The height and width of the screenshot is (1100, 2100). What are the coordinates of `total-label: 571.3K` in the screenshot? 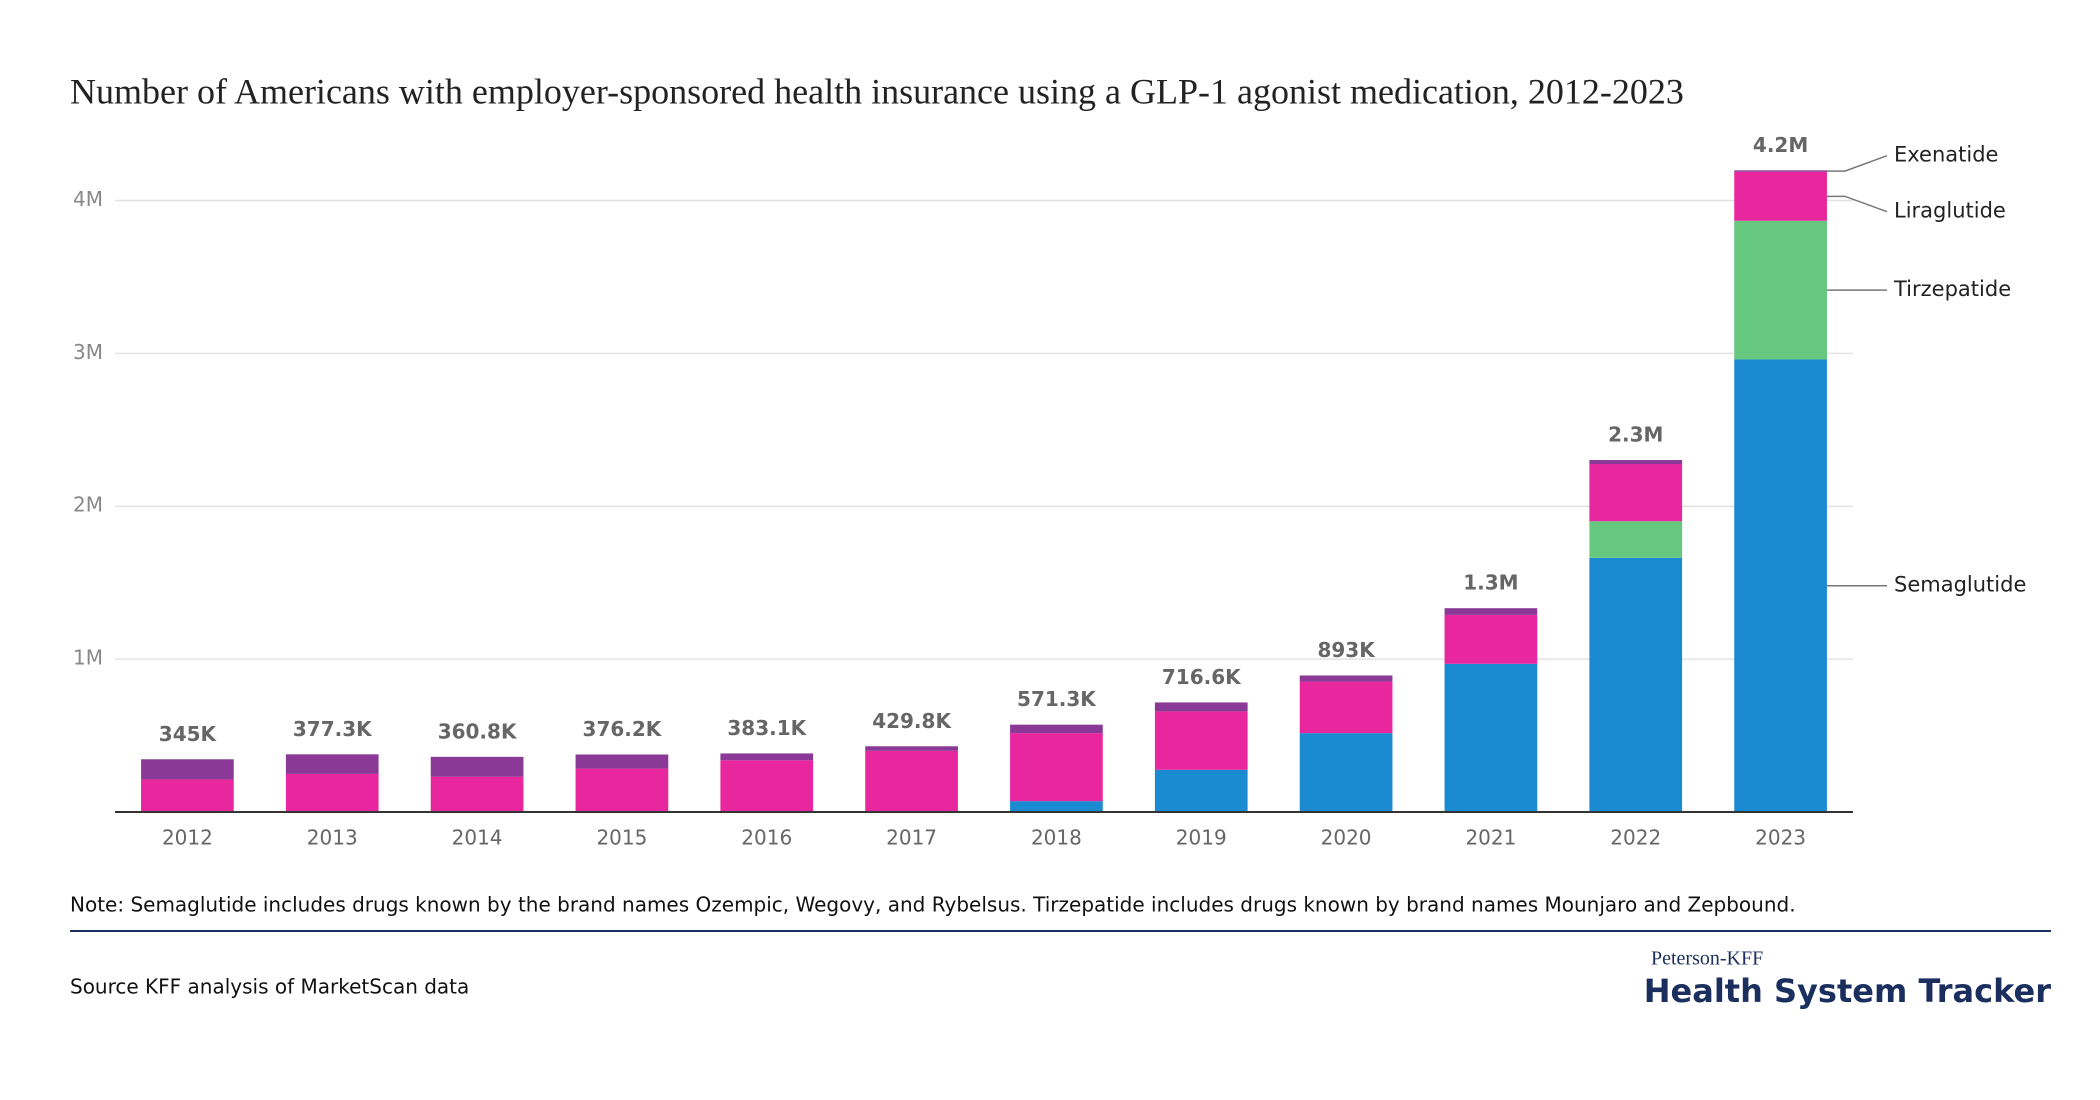 It's located at (1057, 699).